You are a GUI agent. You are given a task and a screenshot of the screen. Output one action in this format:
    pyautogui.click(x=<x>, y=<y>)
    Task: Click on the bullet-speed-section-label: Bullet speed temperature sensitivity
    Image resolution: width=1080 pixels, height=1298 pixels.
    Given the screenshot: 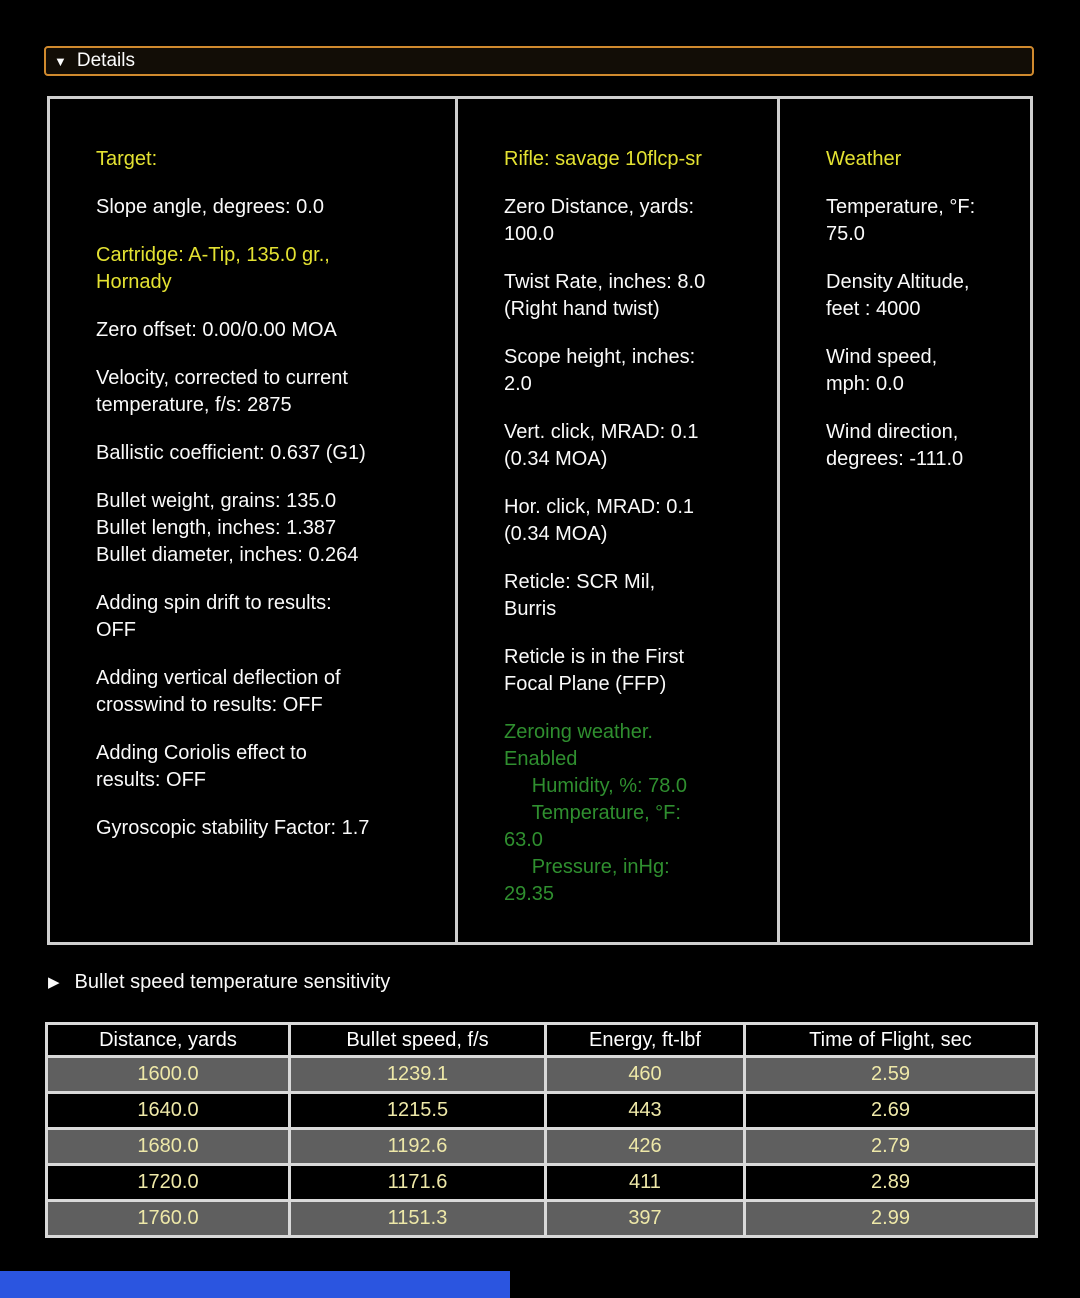 What is the action you would take?
    pyautogui.click(x=232, y=982)
    